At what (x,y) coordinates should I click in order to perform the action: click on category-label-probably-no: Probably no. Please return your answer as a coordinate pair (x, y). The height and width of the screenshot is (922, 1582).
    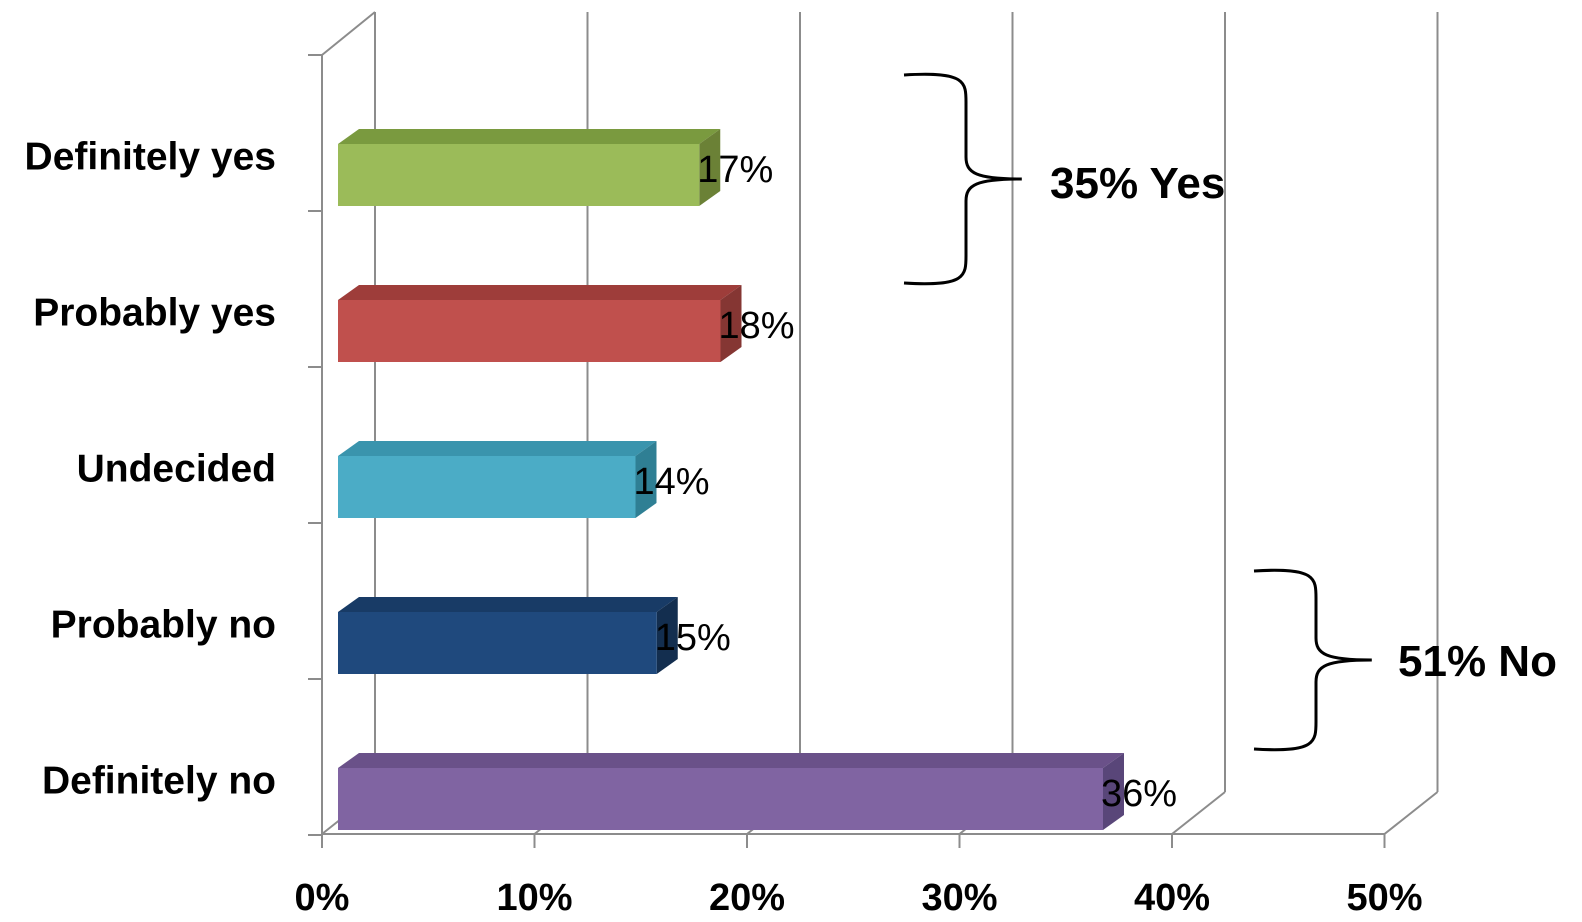
    Looking at the image, I should click on (163, 624).